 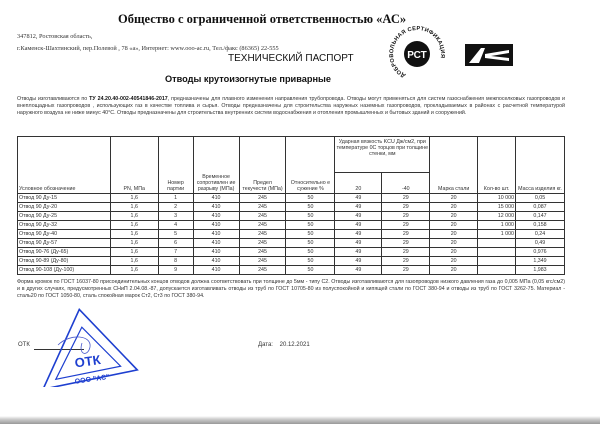 I want to click on table-cell: Отвод 90 Ду-40, so click(x=64, y=234).